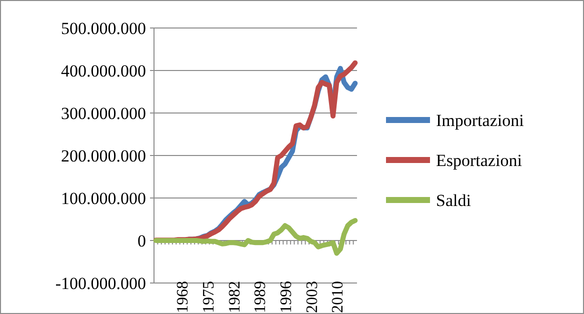 The height and width of the screenshot is (314, 584). Describe the element at coordinates (261, 297) in the screenshot. I see `x-tick-label: 1989` at that location.